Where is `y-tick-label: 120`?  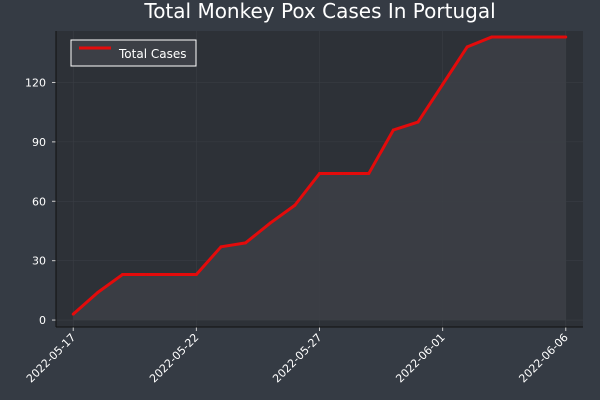 y-tick-label: 120 is located at coordinates (35, 82).